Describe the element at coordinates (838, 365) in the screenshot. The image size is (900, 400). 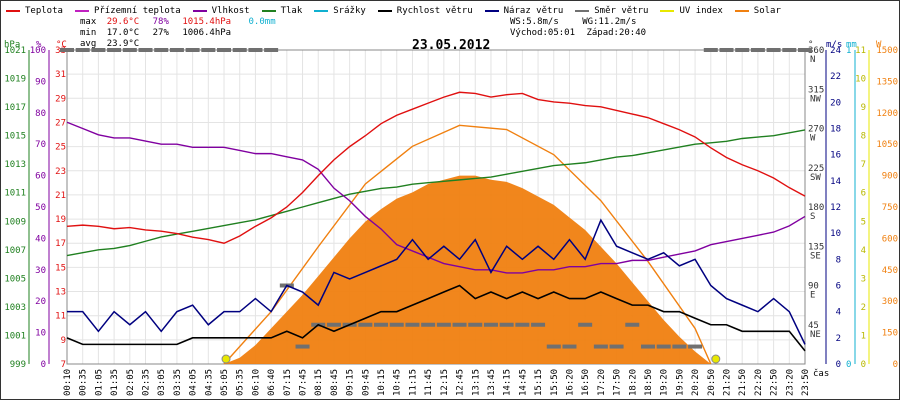
I see `axis-tick-ms: 0` at that location.